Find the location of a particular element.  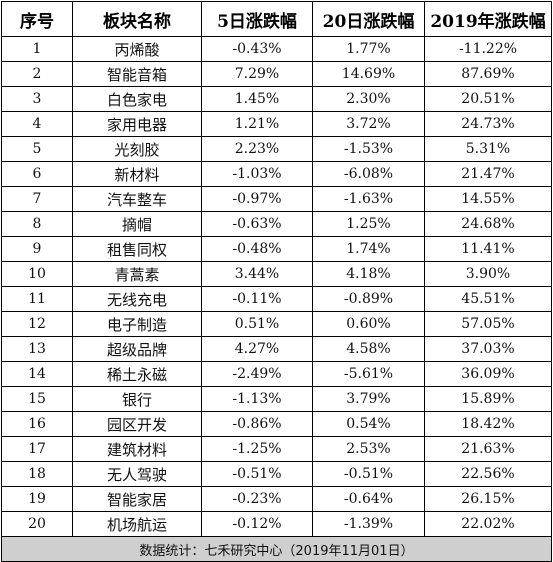

row-sector-name: 机场航运 is located at coordinates (137, 524).